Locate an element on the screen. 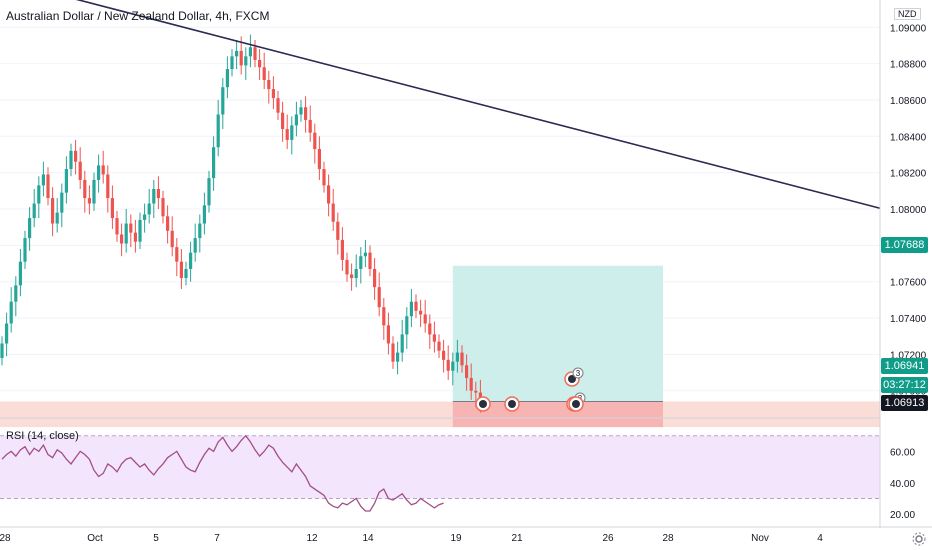 Image resolution: width=932 pixels, height=550 pixels. rsi-tick-label: 40.00 is located at coordinates (902, 484).